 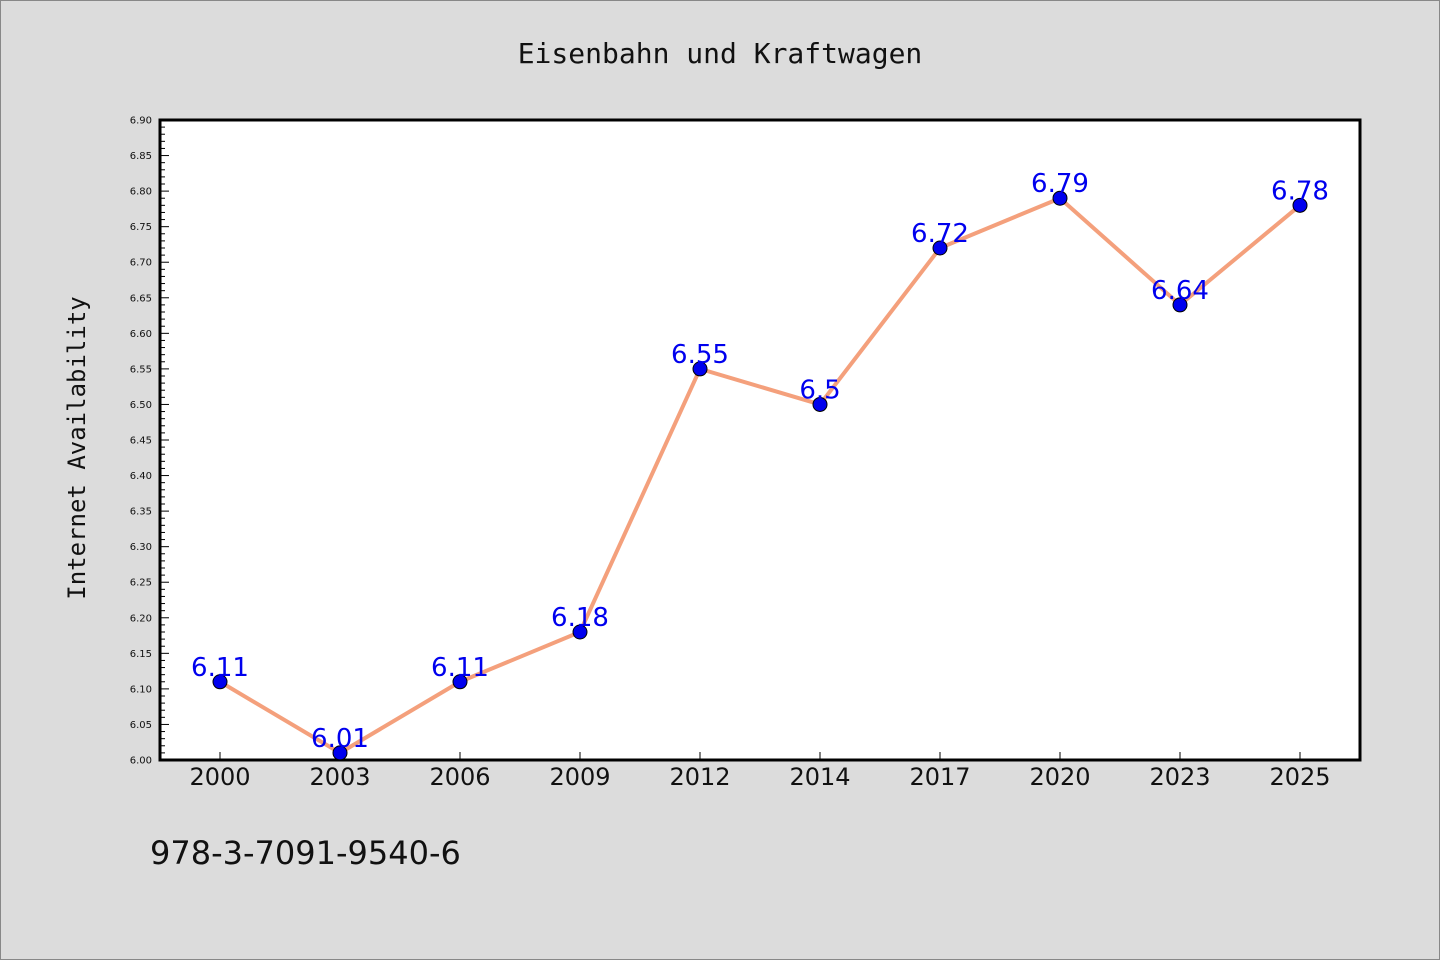 What do you see at coordinates (305, 853) in the screenshot?
I see `footer-isbn: 978-3-7091-9540-6` at bounding box center [305, 853].